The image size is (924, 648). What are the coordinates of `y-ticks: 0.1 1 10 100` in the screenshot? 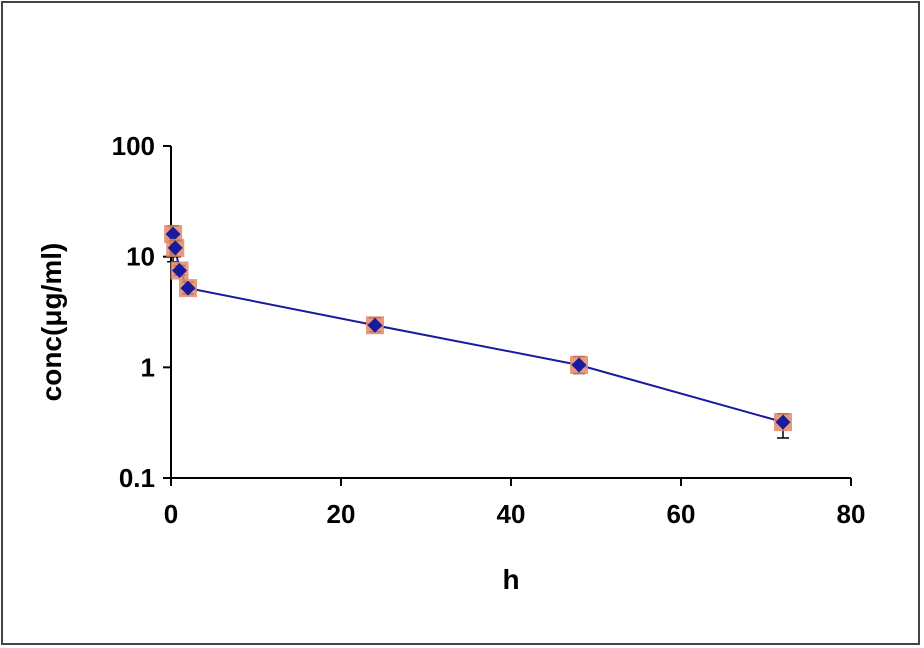 It's located at (141, 312).